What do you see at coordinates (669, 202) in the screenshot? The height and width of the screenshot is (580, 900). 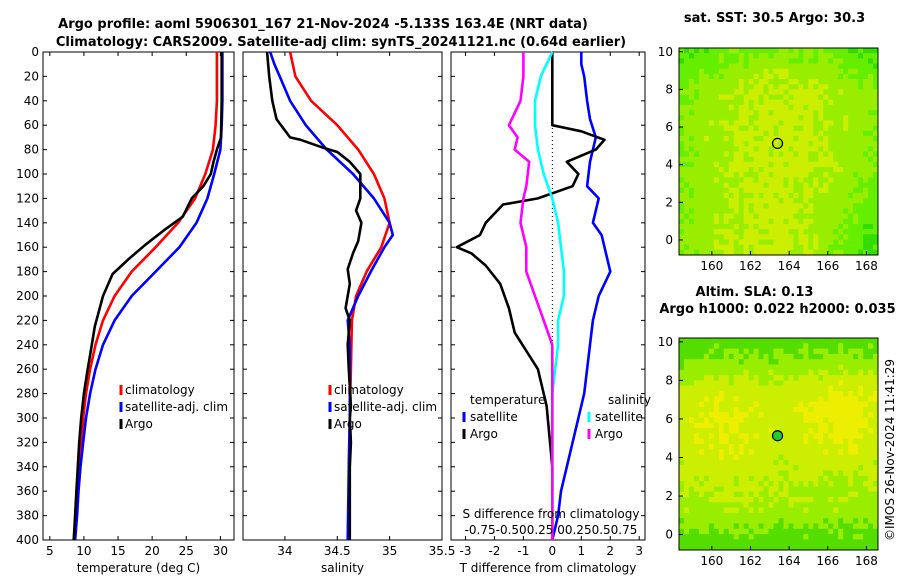 I see `y-tick-label: 2` at bounding box center [669, 202].